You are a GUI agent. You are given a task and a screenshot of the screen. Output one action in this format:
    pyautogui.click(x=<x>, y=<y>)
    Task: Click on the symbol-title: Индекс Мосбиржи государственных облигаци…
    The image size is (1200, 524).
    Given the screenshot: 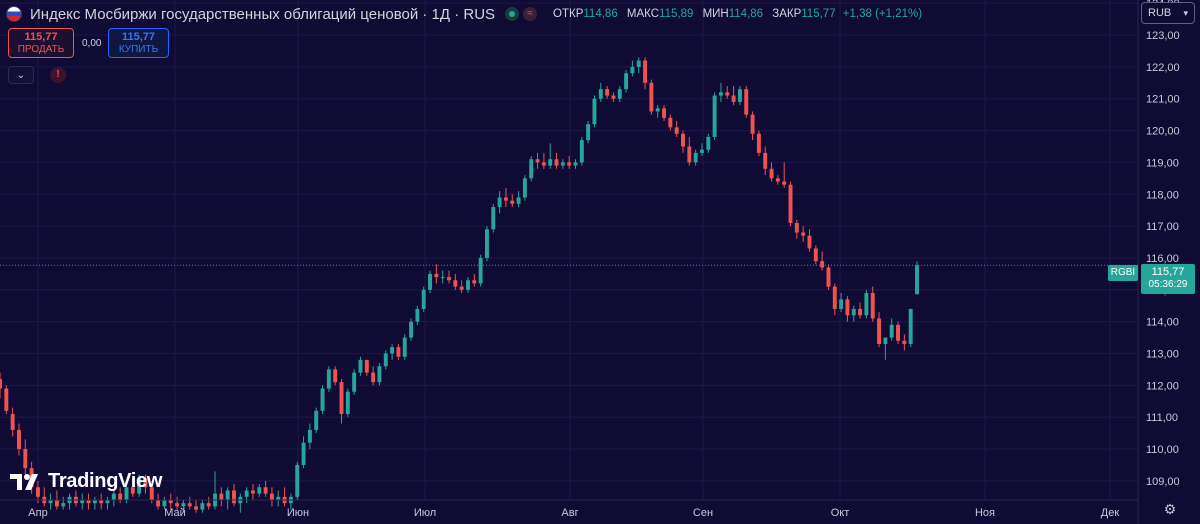 What is the action you would take?
    pyautogui.click(x=263, y=14)
    